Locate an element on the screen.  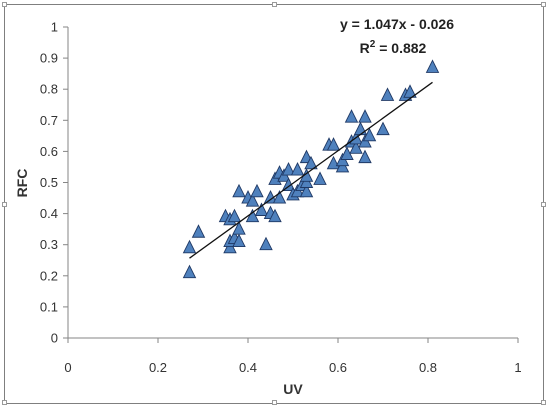
x-tick-marks is located at coordinates (293, 340).